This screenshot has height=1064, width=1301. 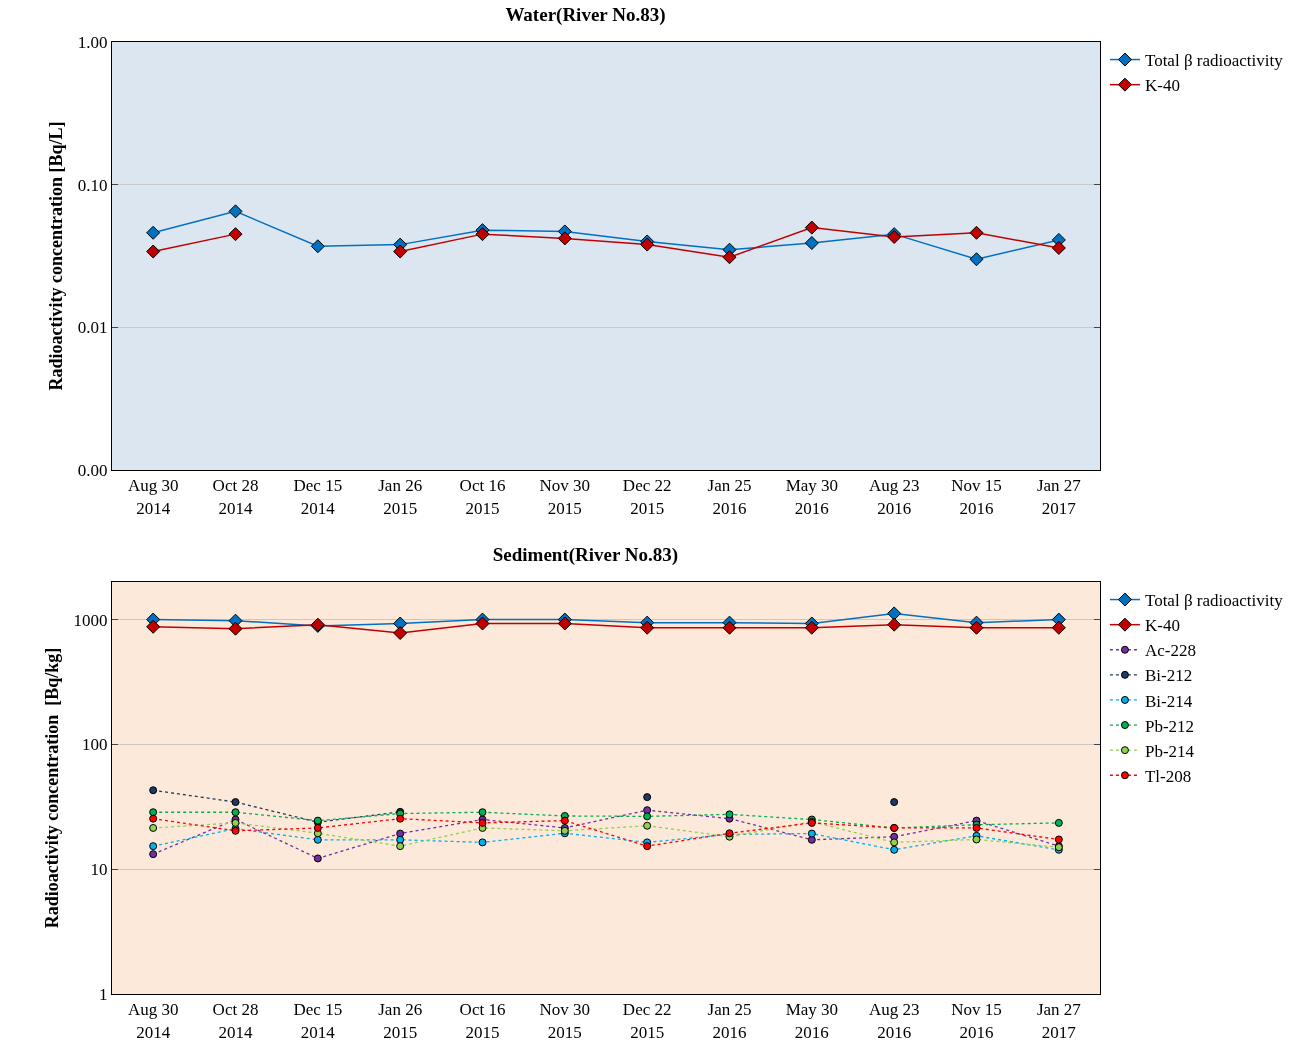 I want to click on y-axis-title: Radioactivity concentration [Bq/L], so click(x=56, y=256).